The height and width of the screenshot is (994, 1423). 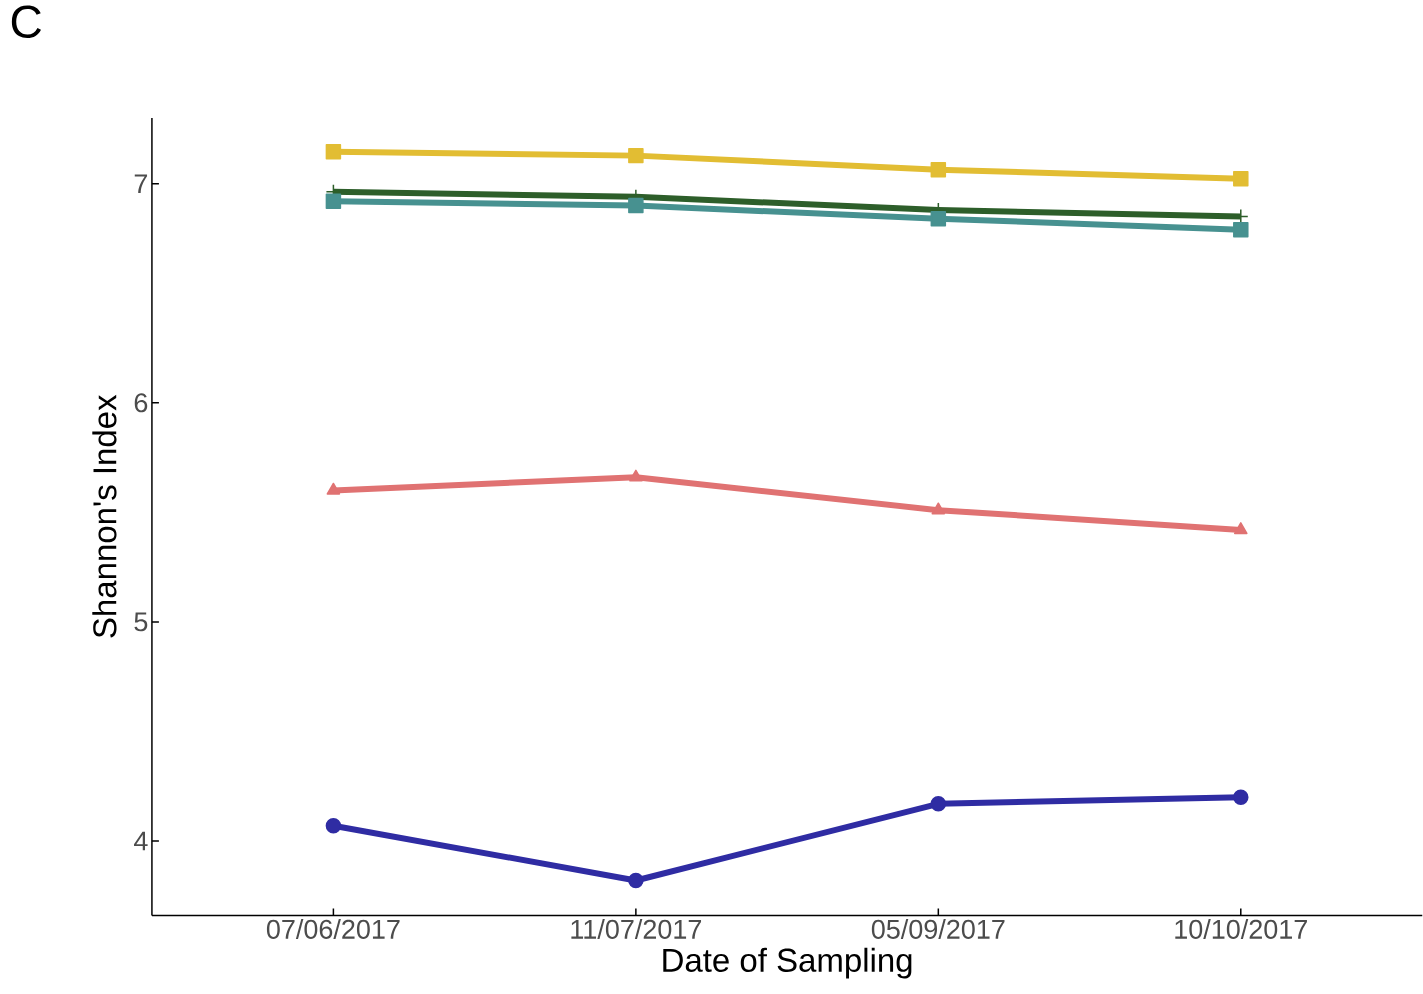 What do you see at coordinates (333, 929) in the screenshot?
I see `x-tick-label: 07/06/2017` at bounding box center [333, 929].